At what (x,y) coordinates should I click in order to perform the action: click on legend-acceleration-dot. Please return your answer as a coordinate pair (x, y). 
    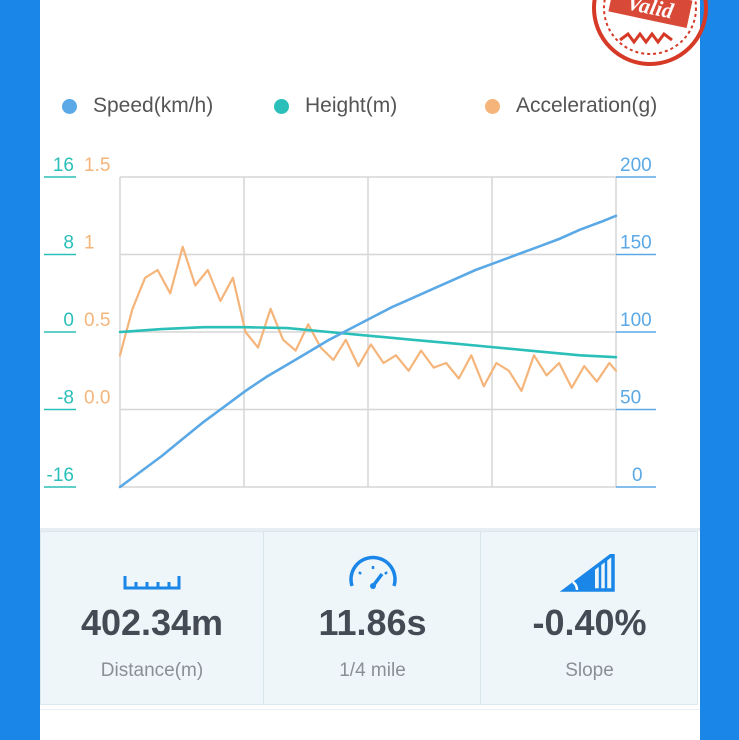
    Looking at the image, I should click on (492, 106).